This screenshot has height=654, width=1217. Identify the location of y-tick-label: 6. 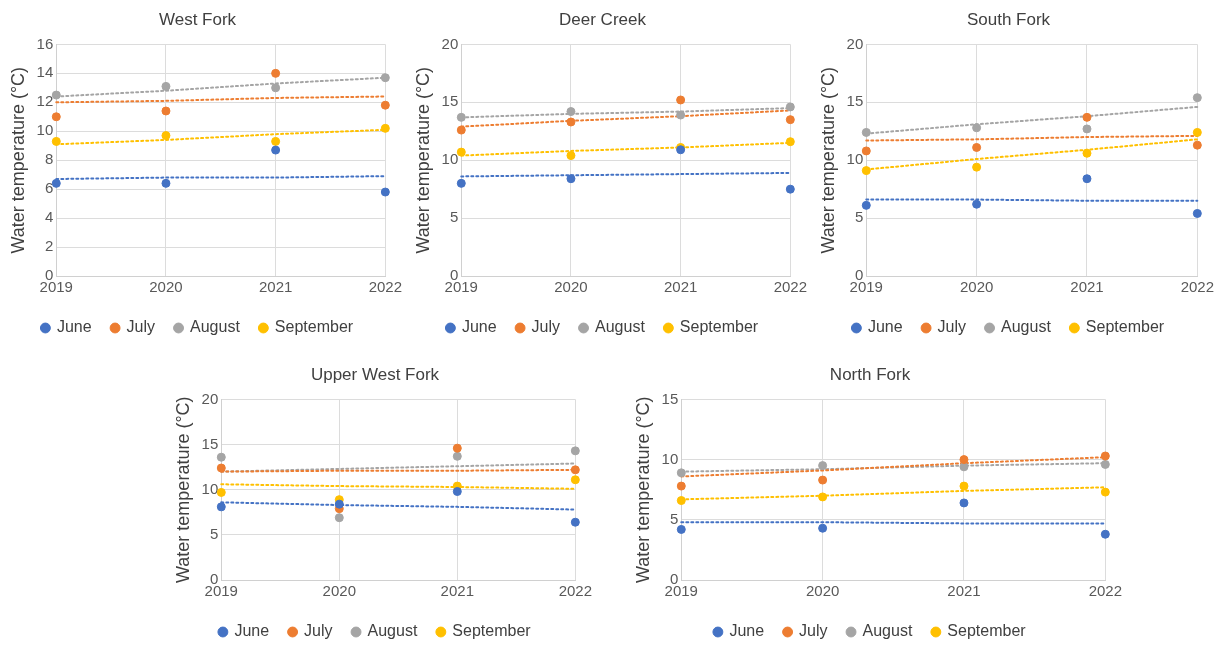
(49, 188).